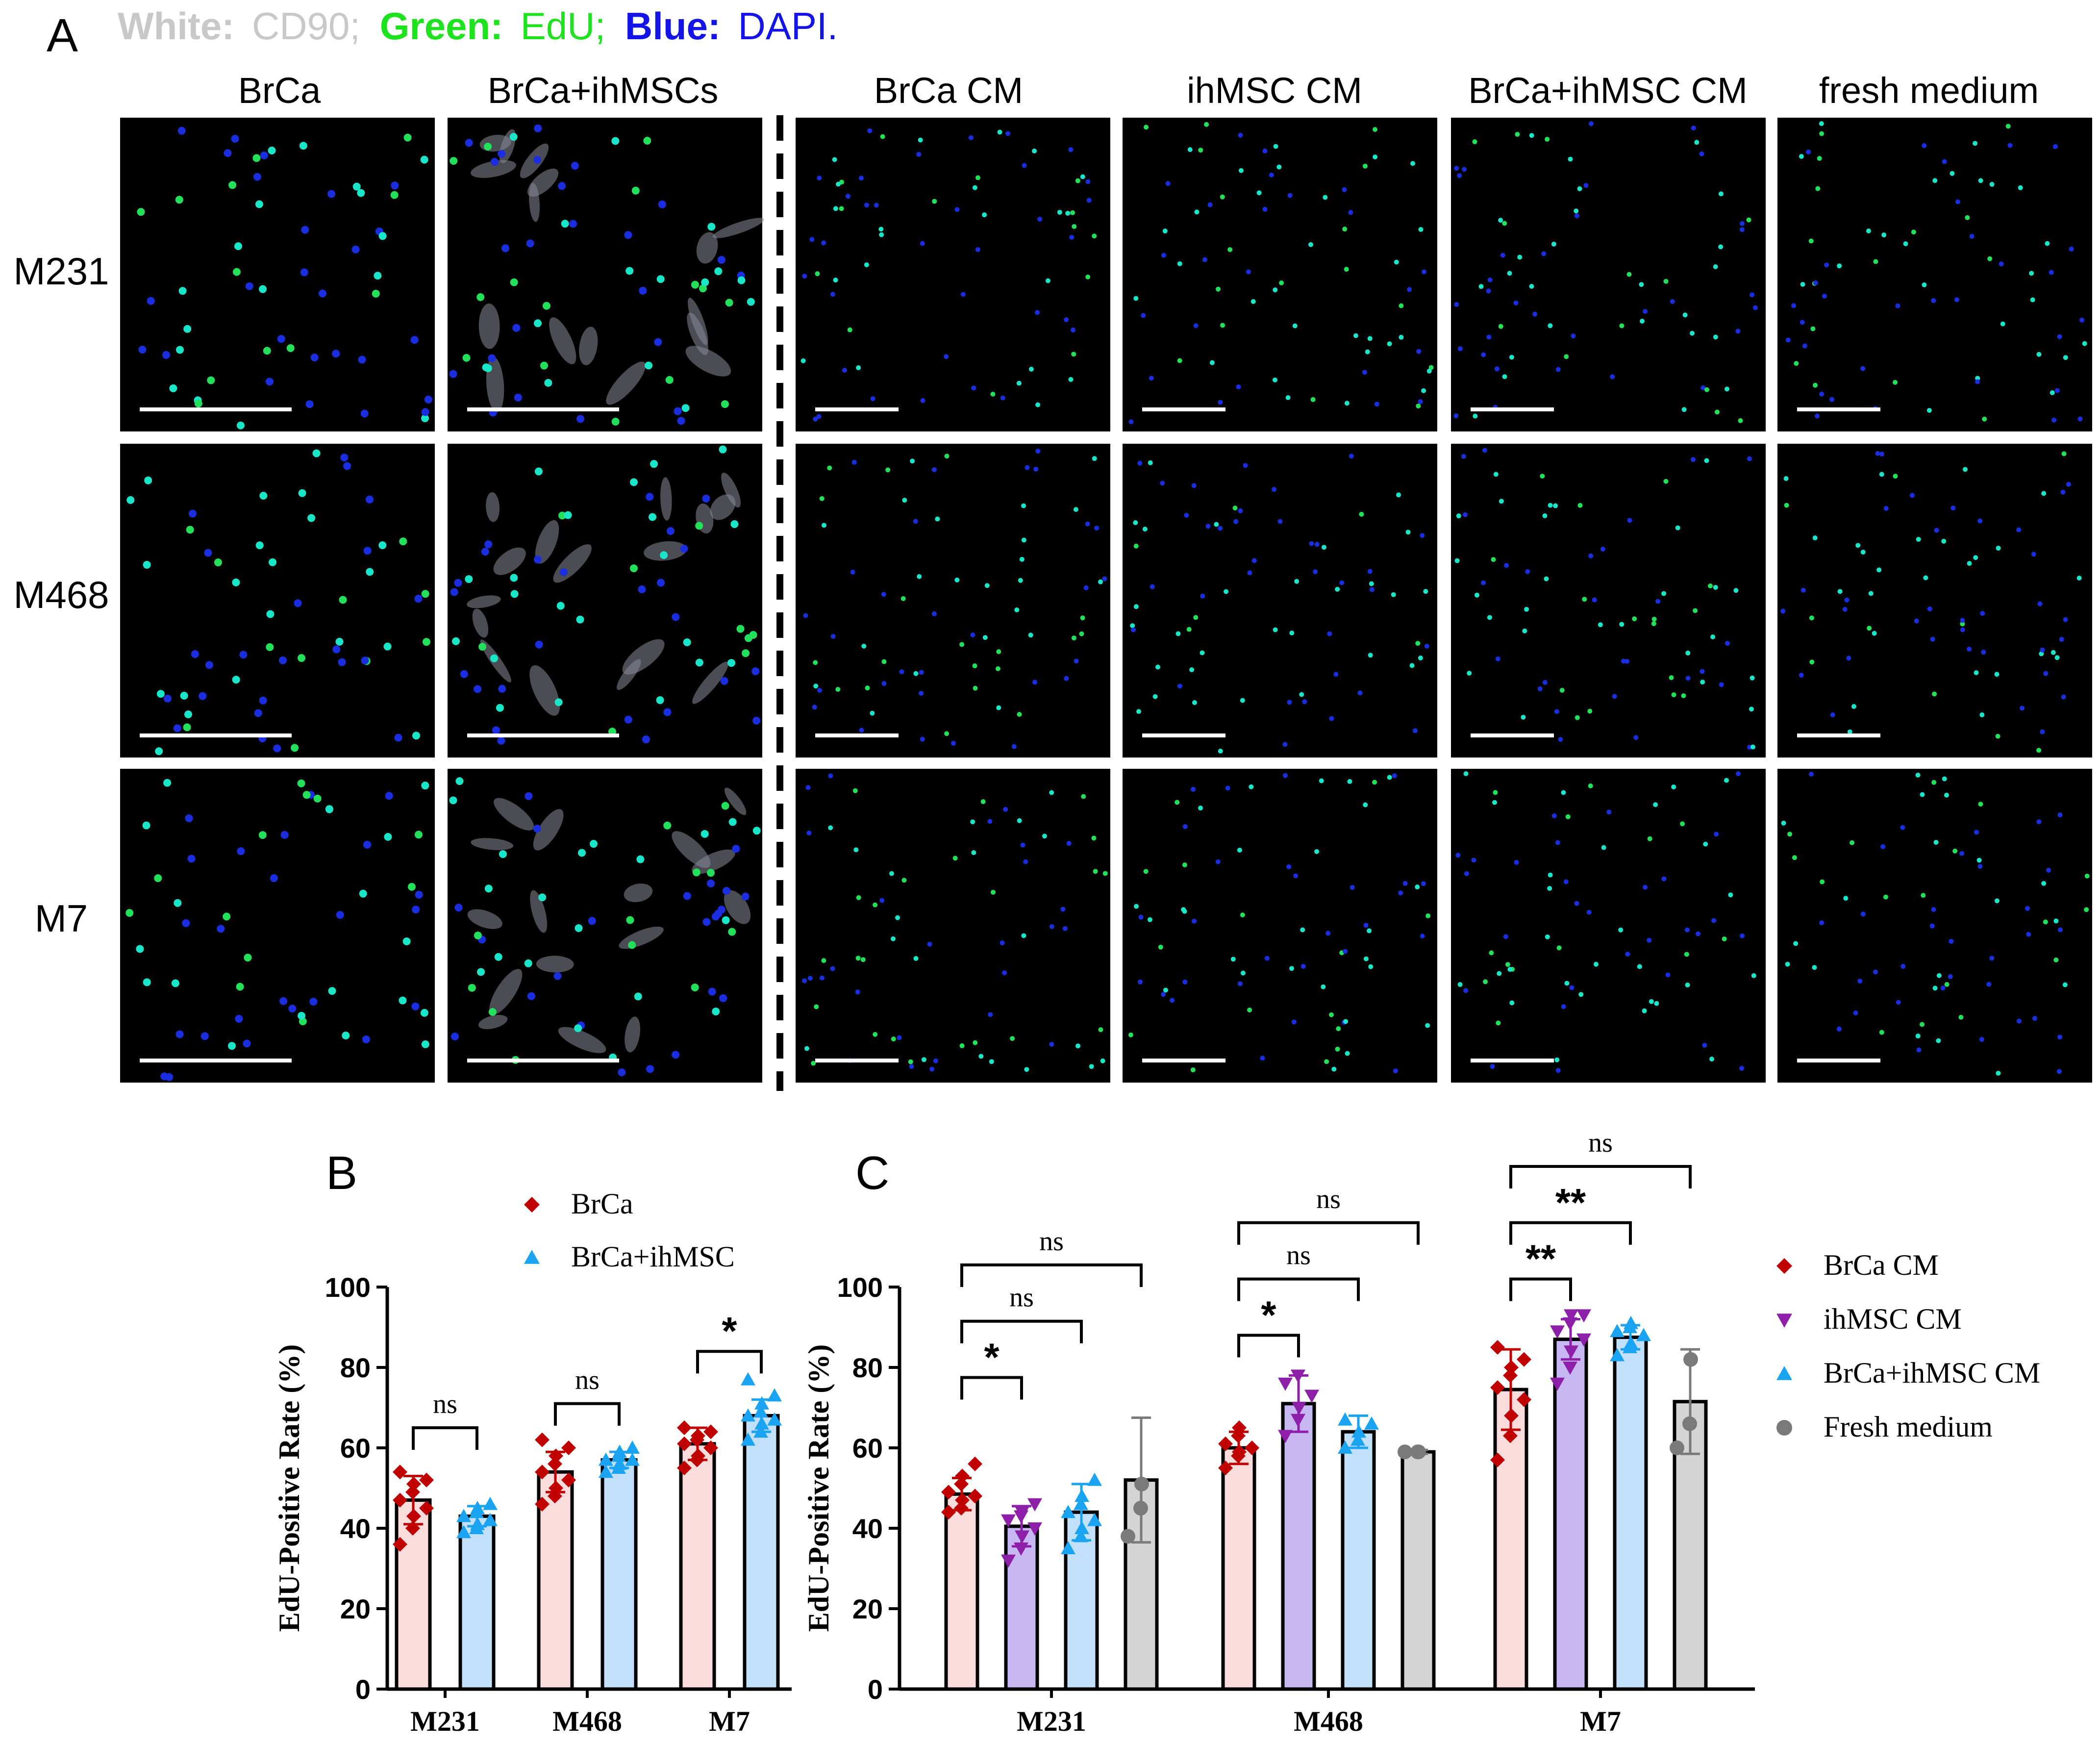  Describe the element at coordinates (441, 26) in the screenshot. I see `stain-green-label: Green:` at that location.